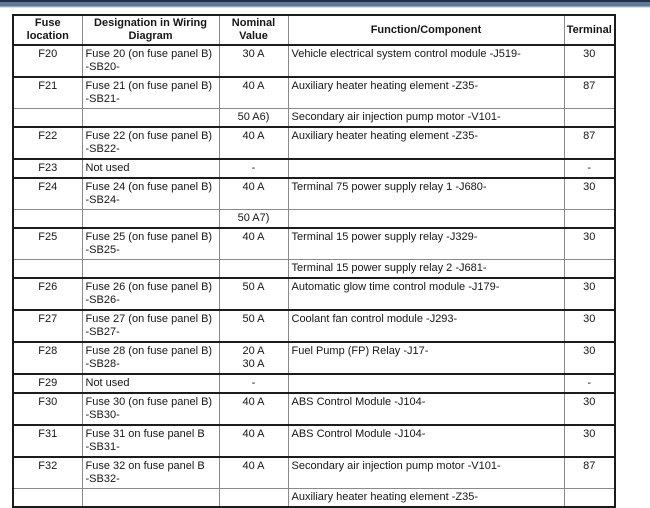  Describe the element at coordinates (150, 143) in the screenshot. I see `cell-designation: Fuse 22 (on fuse panel B) -SB22-` at that location.